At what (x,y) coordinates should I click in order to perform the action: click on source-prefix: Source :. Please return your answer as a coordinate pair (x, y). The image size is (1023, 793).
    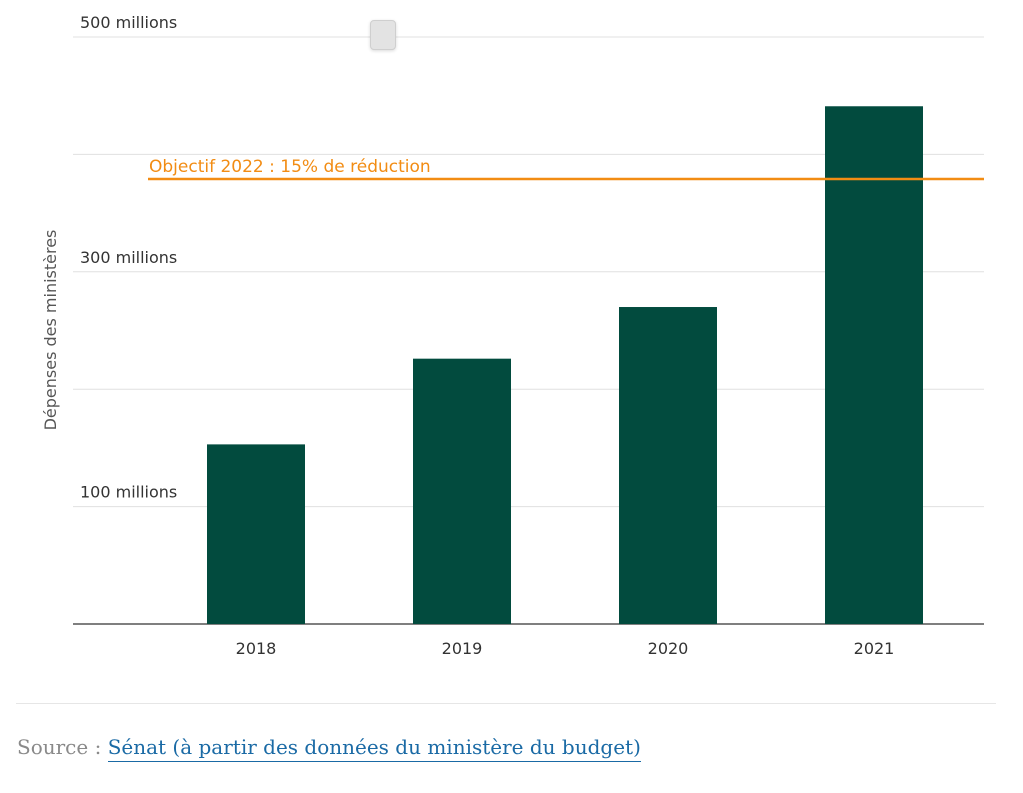
    Looking at the image, I should click on (62, 747).